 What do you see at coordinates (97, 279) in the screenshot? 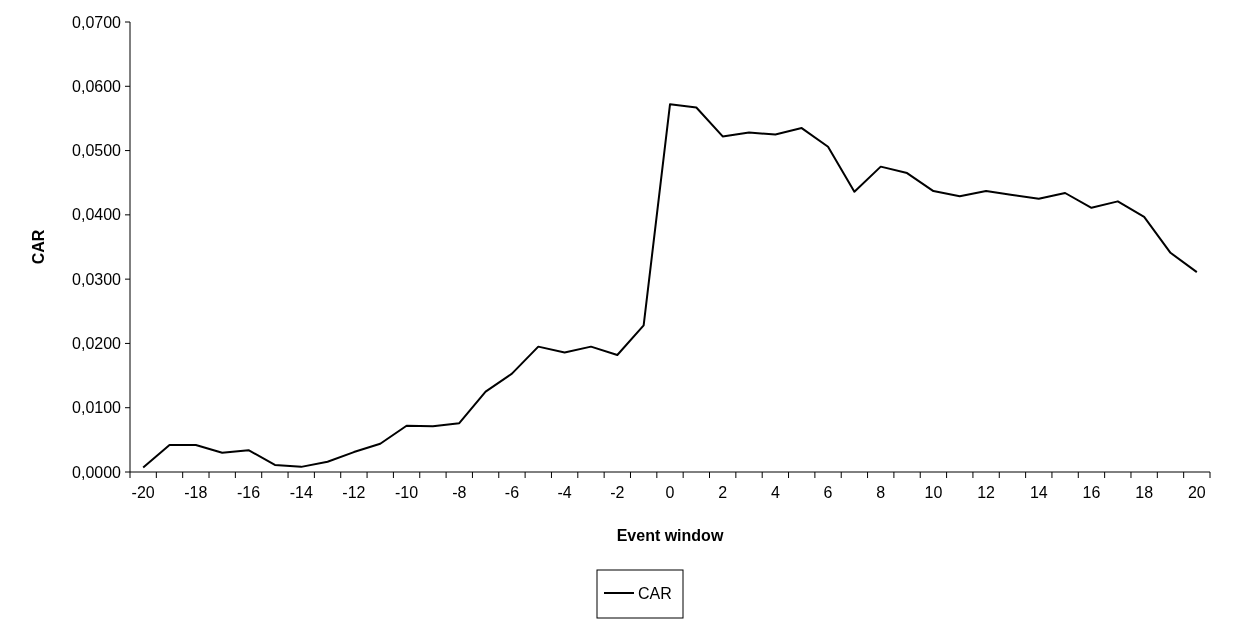
I see `y-tick-label: 0,0300` at bounding box center [97, 279].